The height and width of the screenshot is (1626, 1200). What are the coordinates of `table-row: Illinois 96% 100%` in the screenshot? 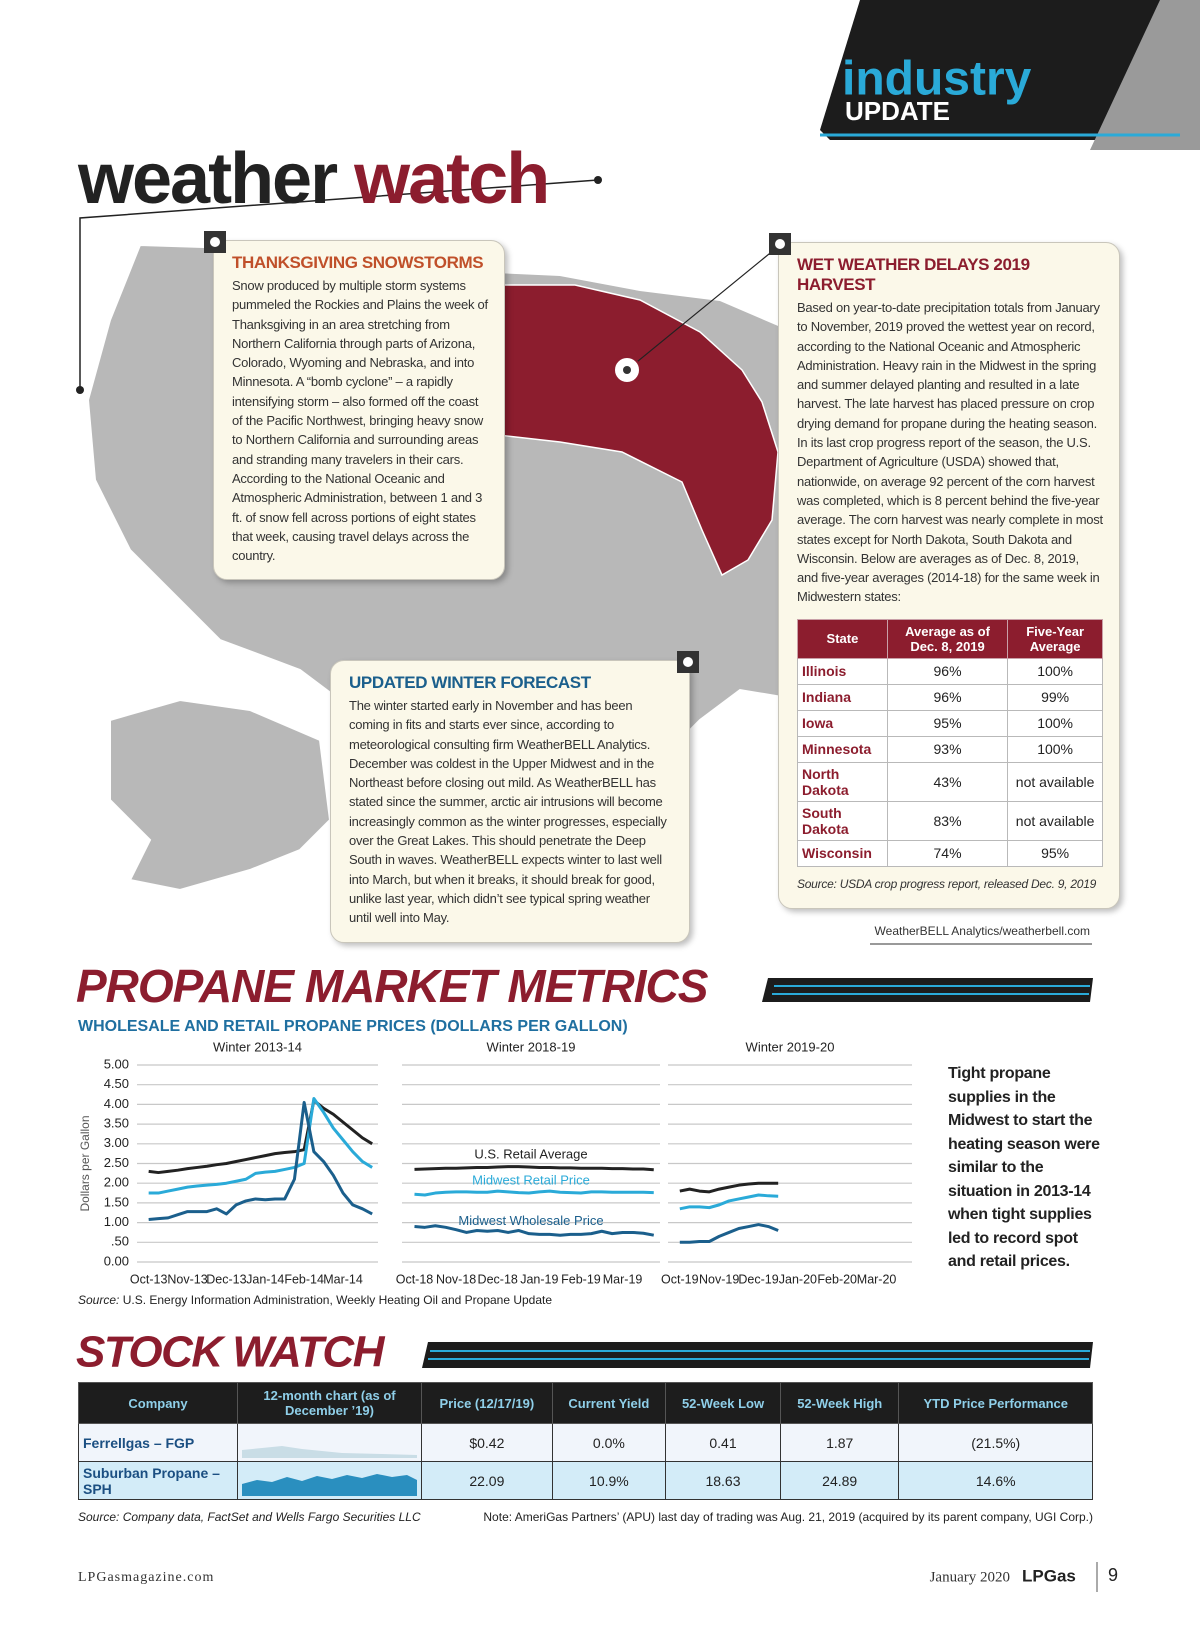 It's located at (950, 671).